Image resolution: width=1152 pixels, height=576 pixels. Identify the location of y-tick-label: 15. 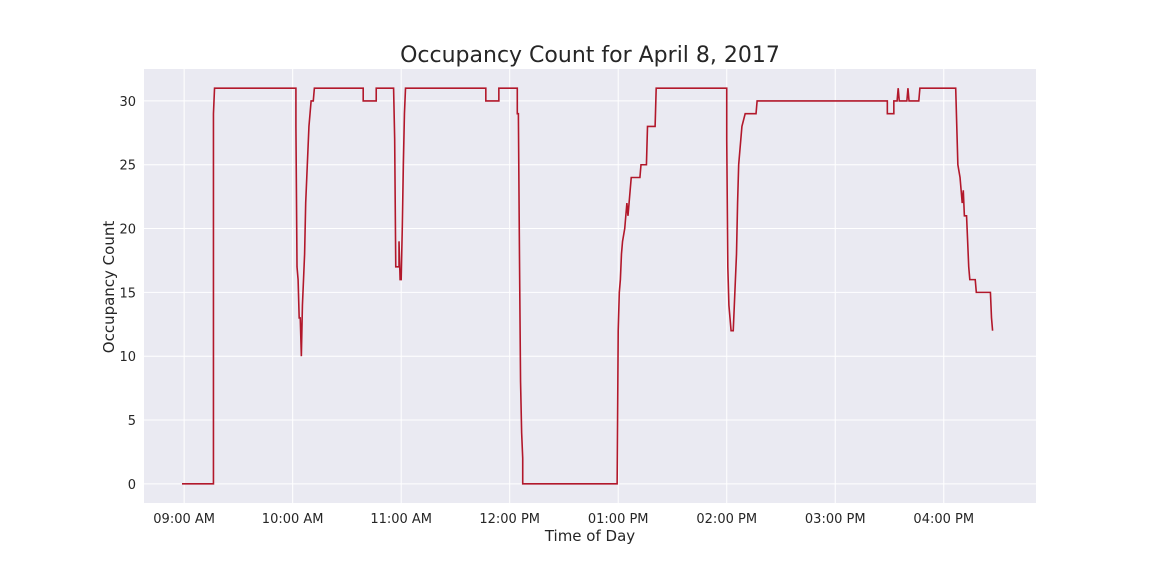
(127, 293).